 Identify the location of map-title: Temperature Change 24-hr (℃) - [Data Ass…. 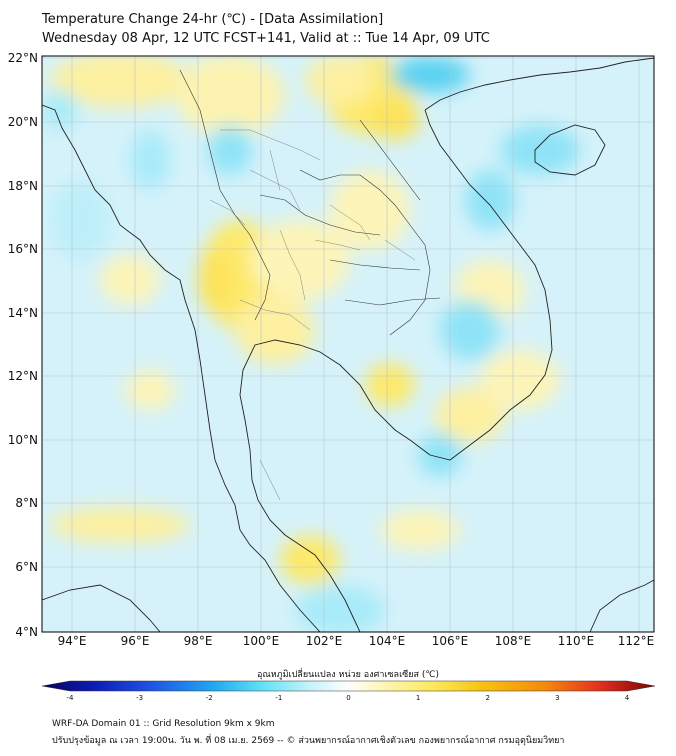
(213, 19).